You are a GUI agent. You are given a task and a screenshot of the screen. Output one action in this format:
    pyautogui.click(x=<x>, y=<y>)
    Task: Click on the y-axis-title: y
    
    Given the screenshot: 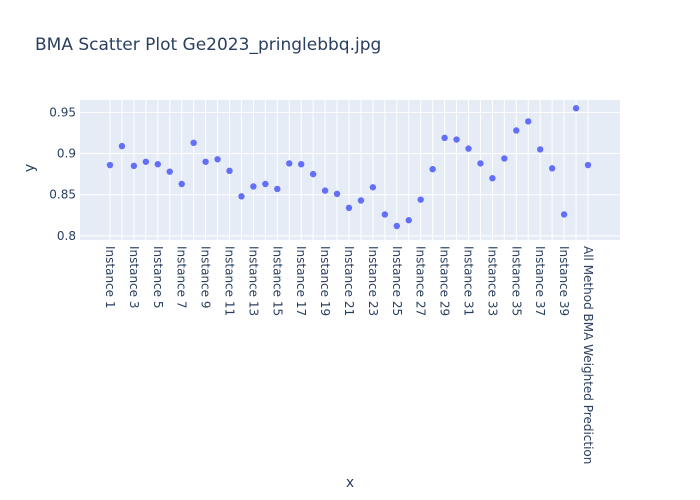 What is the action you would take?
    pyautogui.click(x=30, y=168)
    